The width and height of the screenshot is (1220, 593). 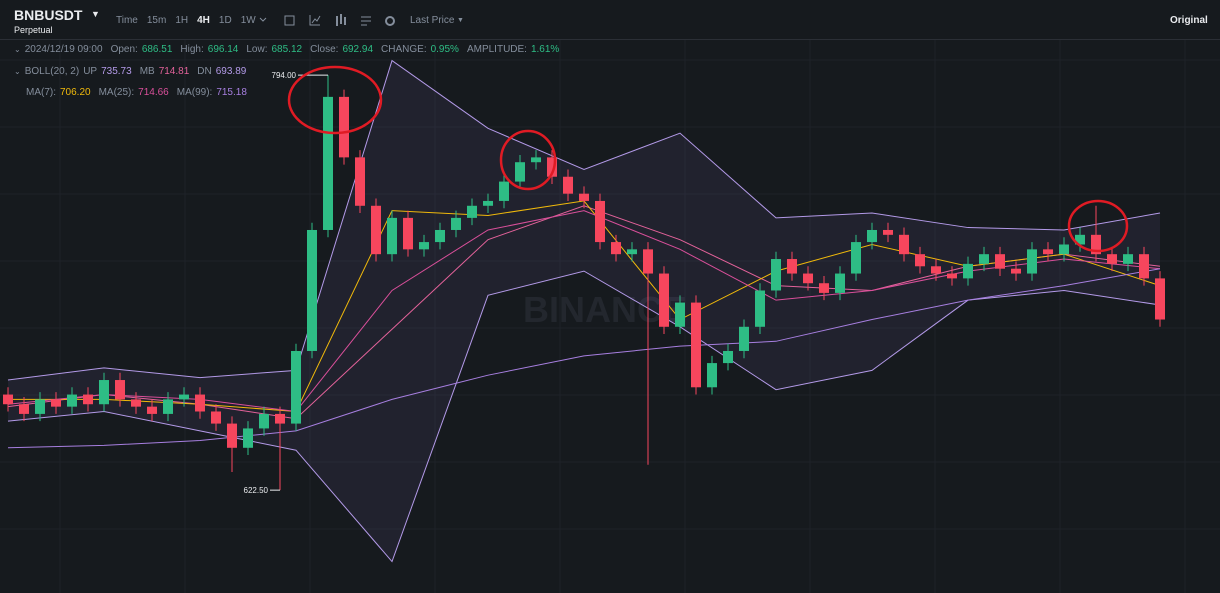 I want to click on indicator-value: 714.66, so click(x=153, y=92).